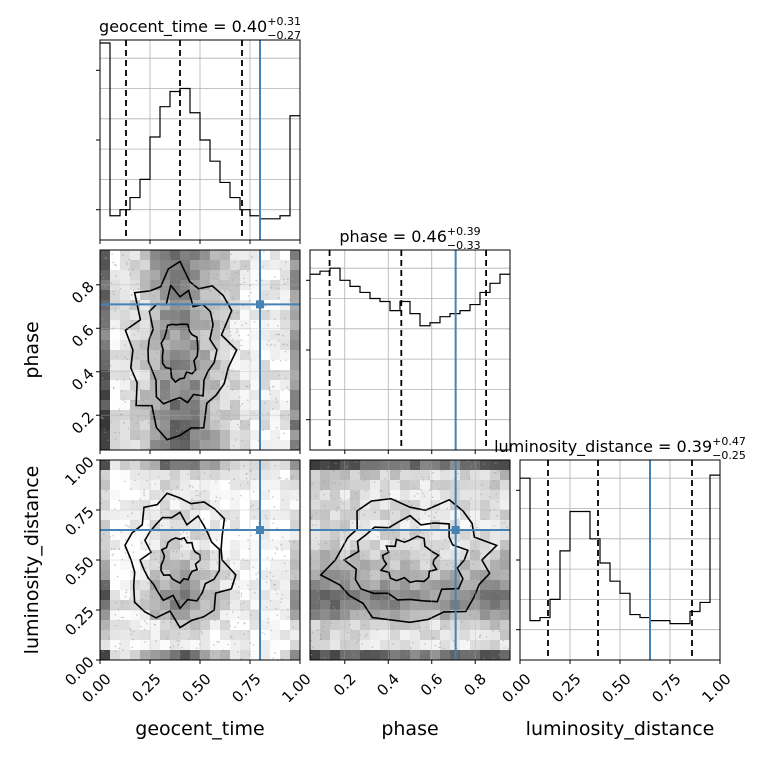  I want to click on y-tick-label: 0.6, so click(83, 336).